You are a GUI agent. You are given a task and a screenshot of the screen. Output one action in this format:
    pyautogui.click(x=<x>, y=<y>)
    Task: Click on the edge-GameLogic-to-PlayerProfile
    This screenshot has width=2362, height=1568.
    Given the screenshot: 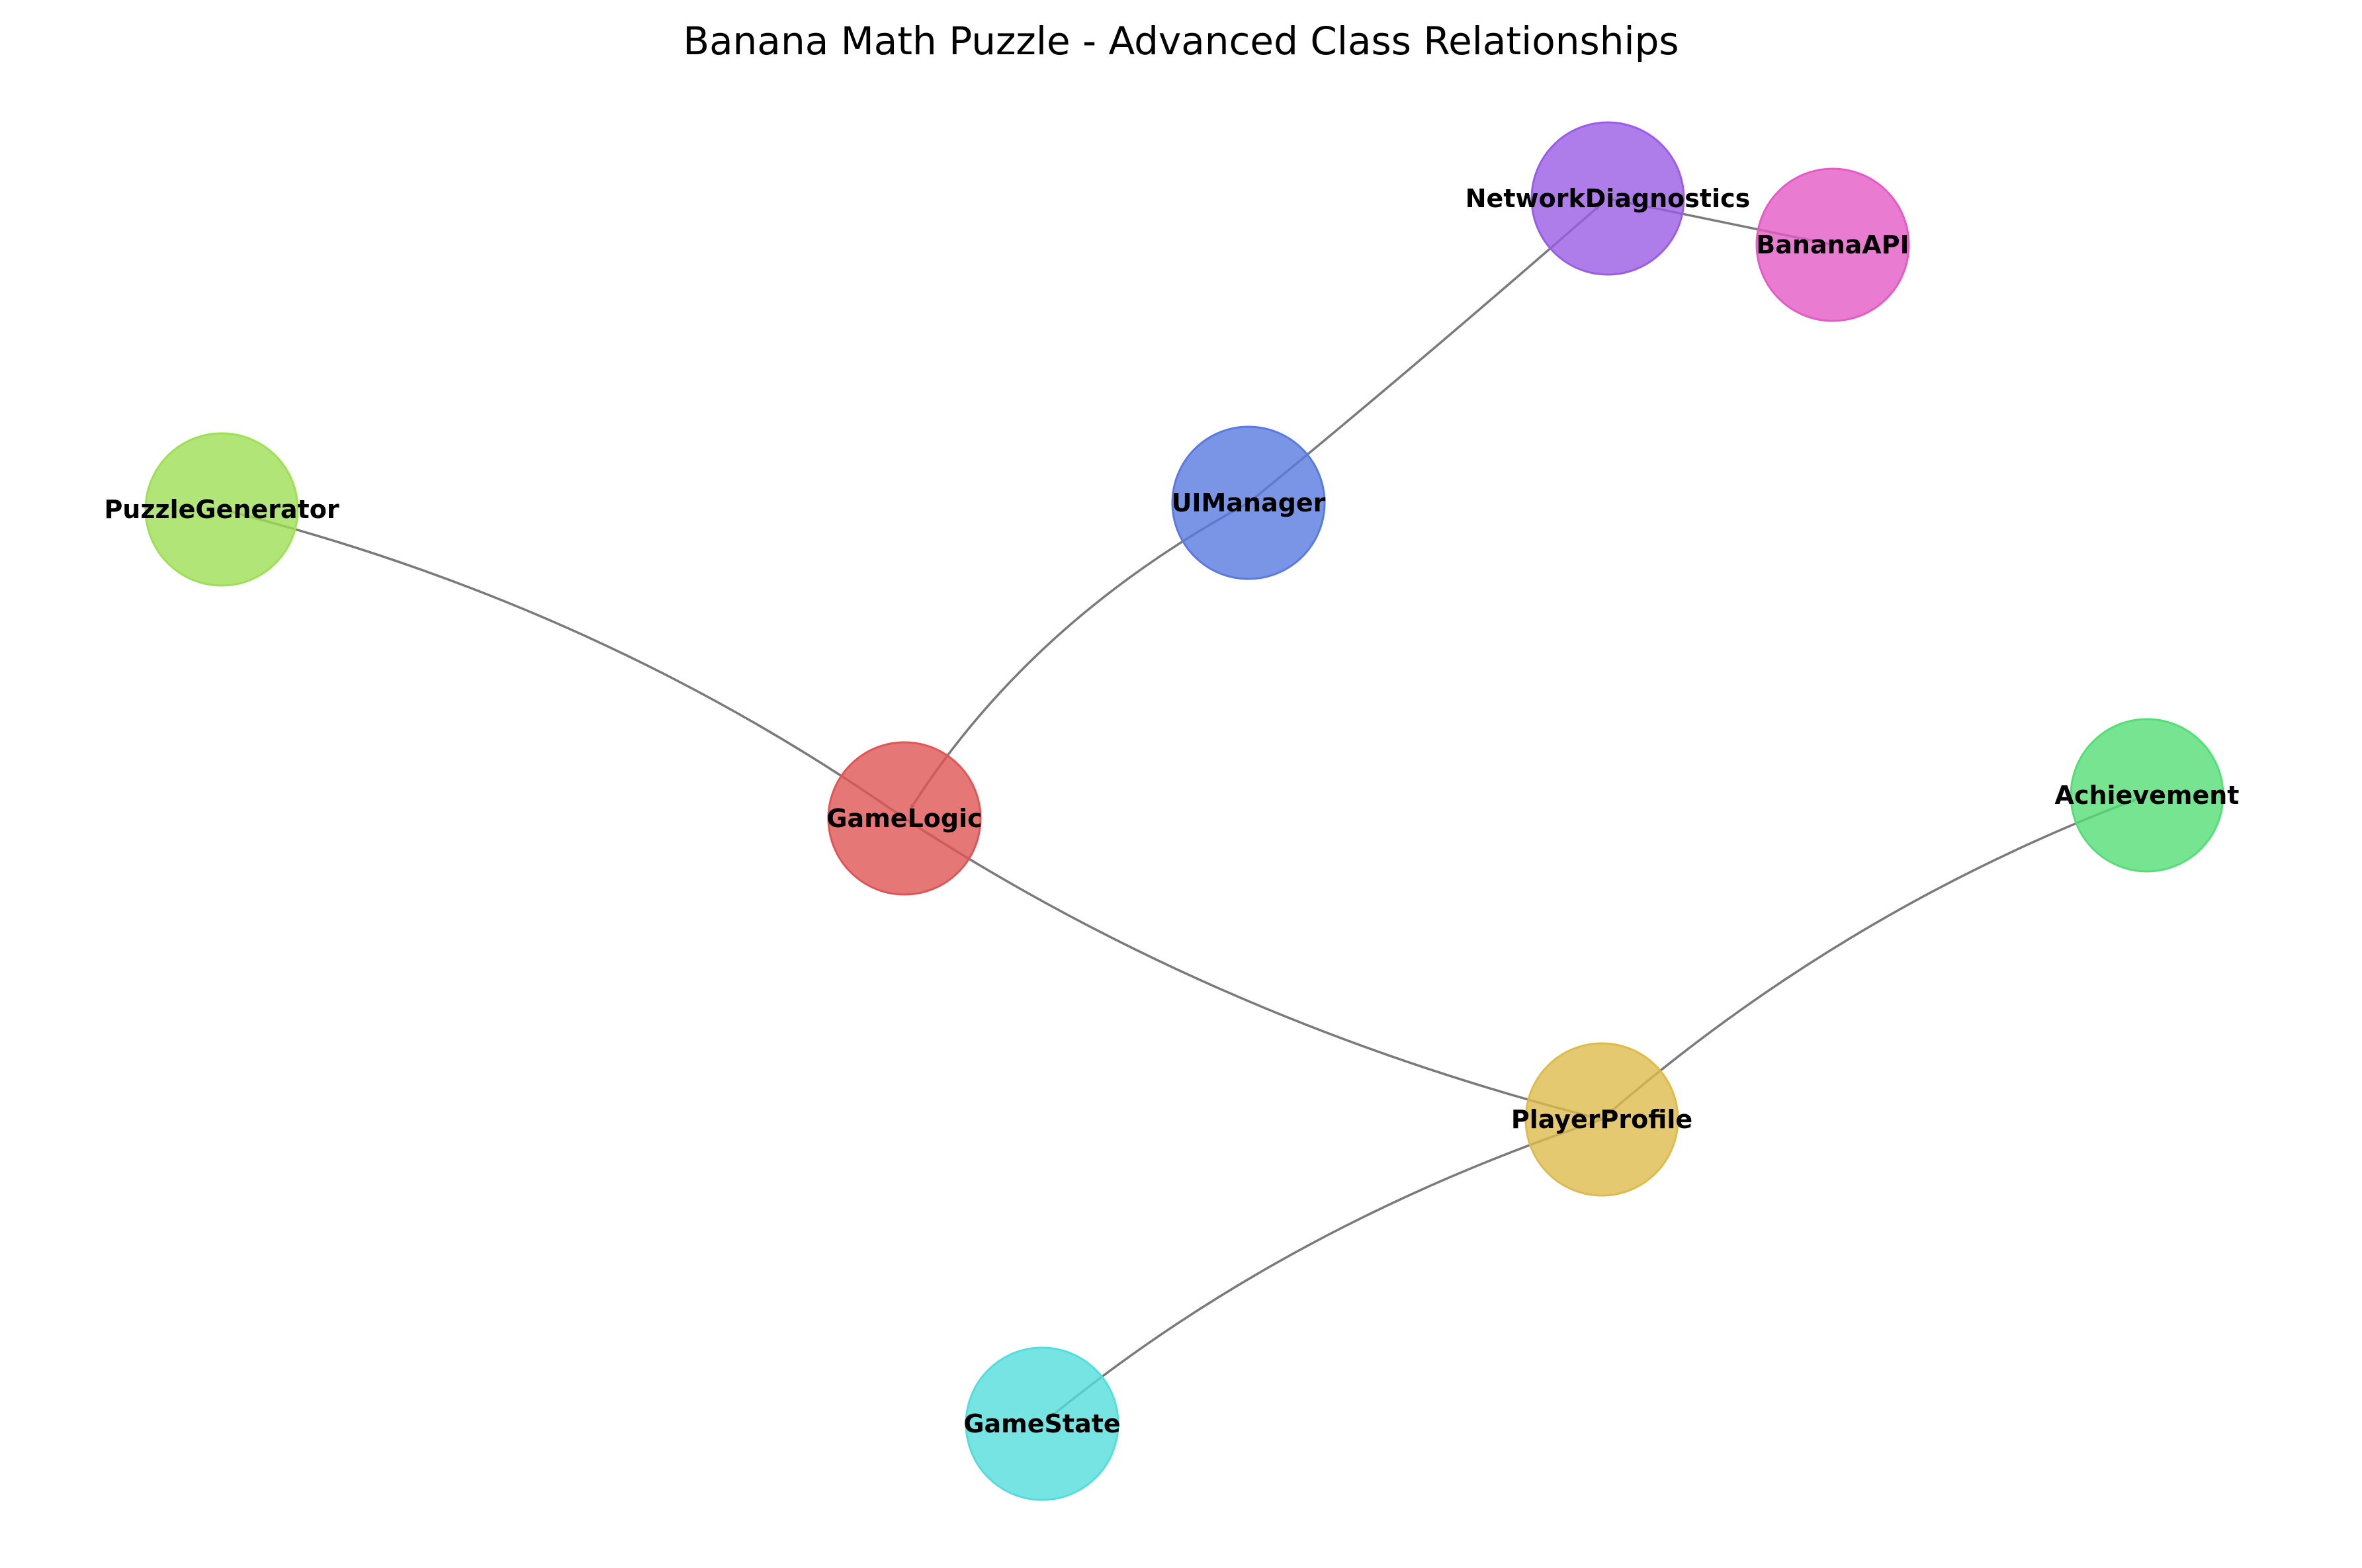 What is the action you would take?
    pyautogui.click(x=1253, y=969)
    